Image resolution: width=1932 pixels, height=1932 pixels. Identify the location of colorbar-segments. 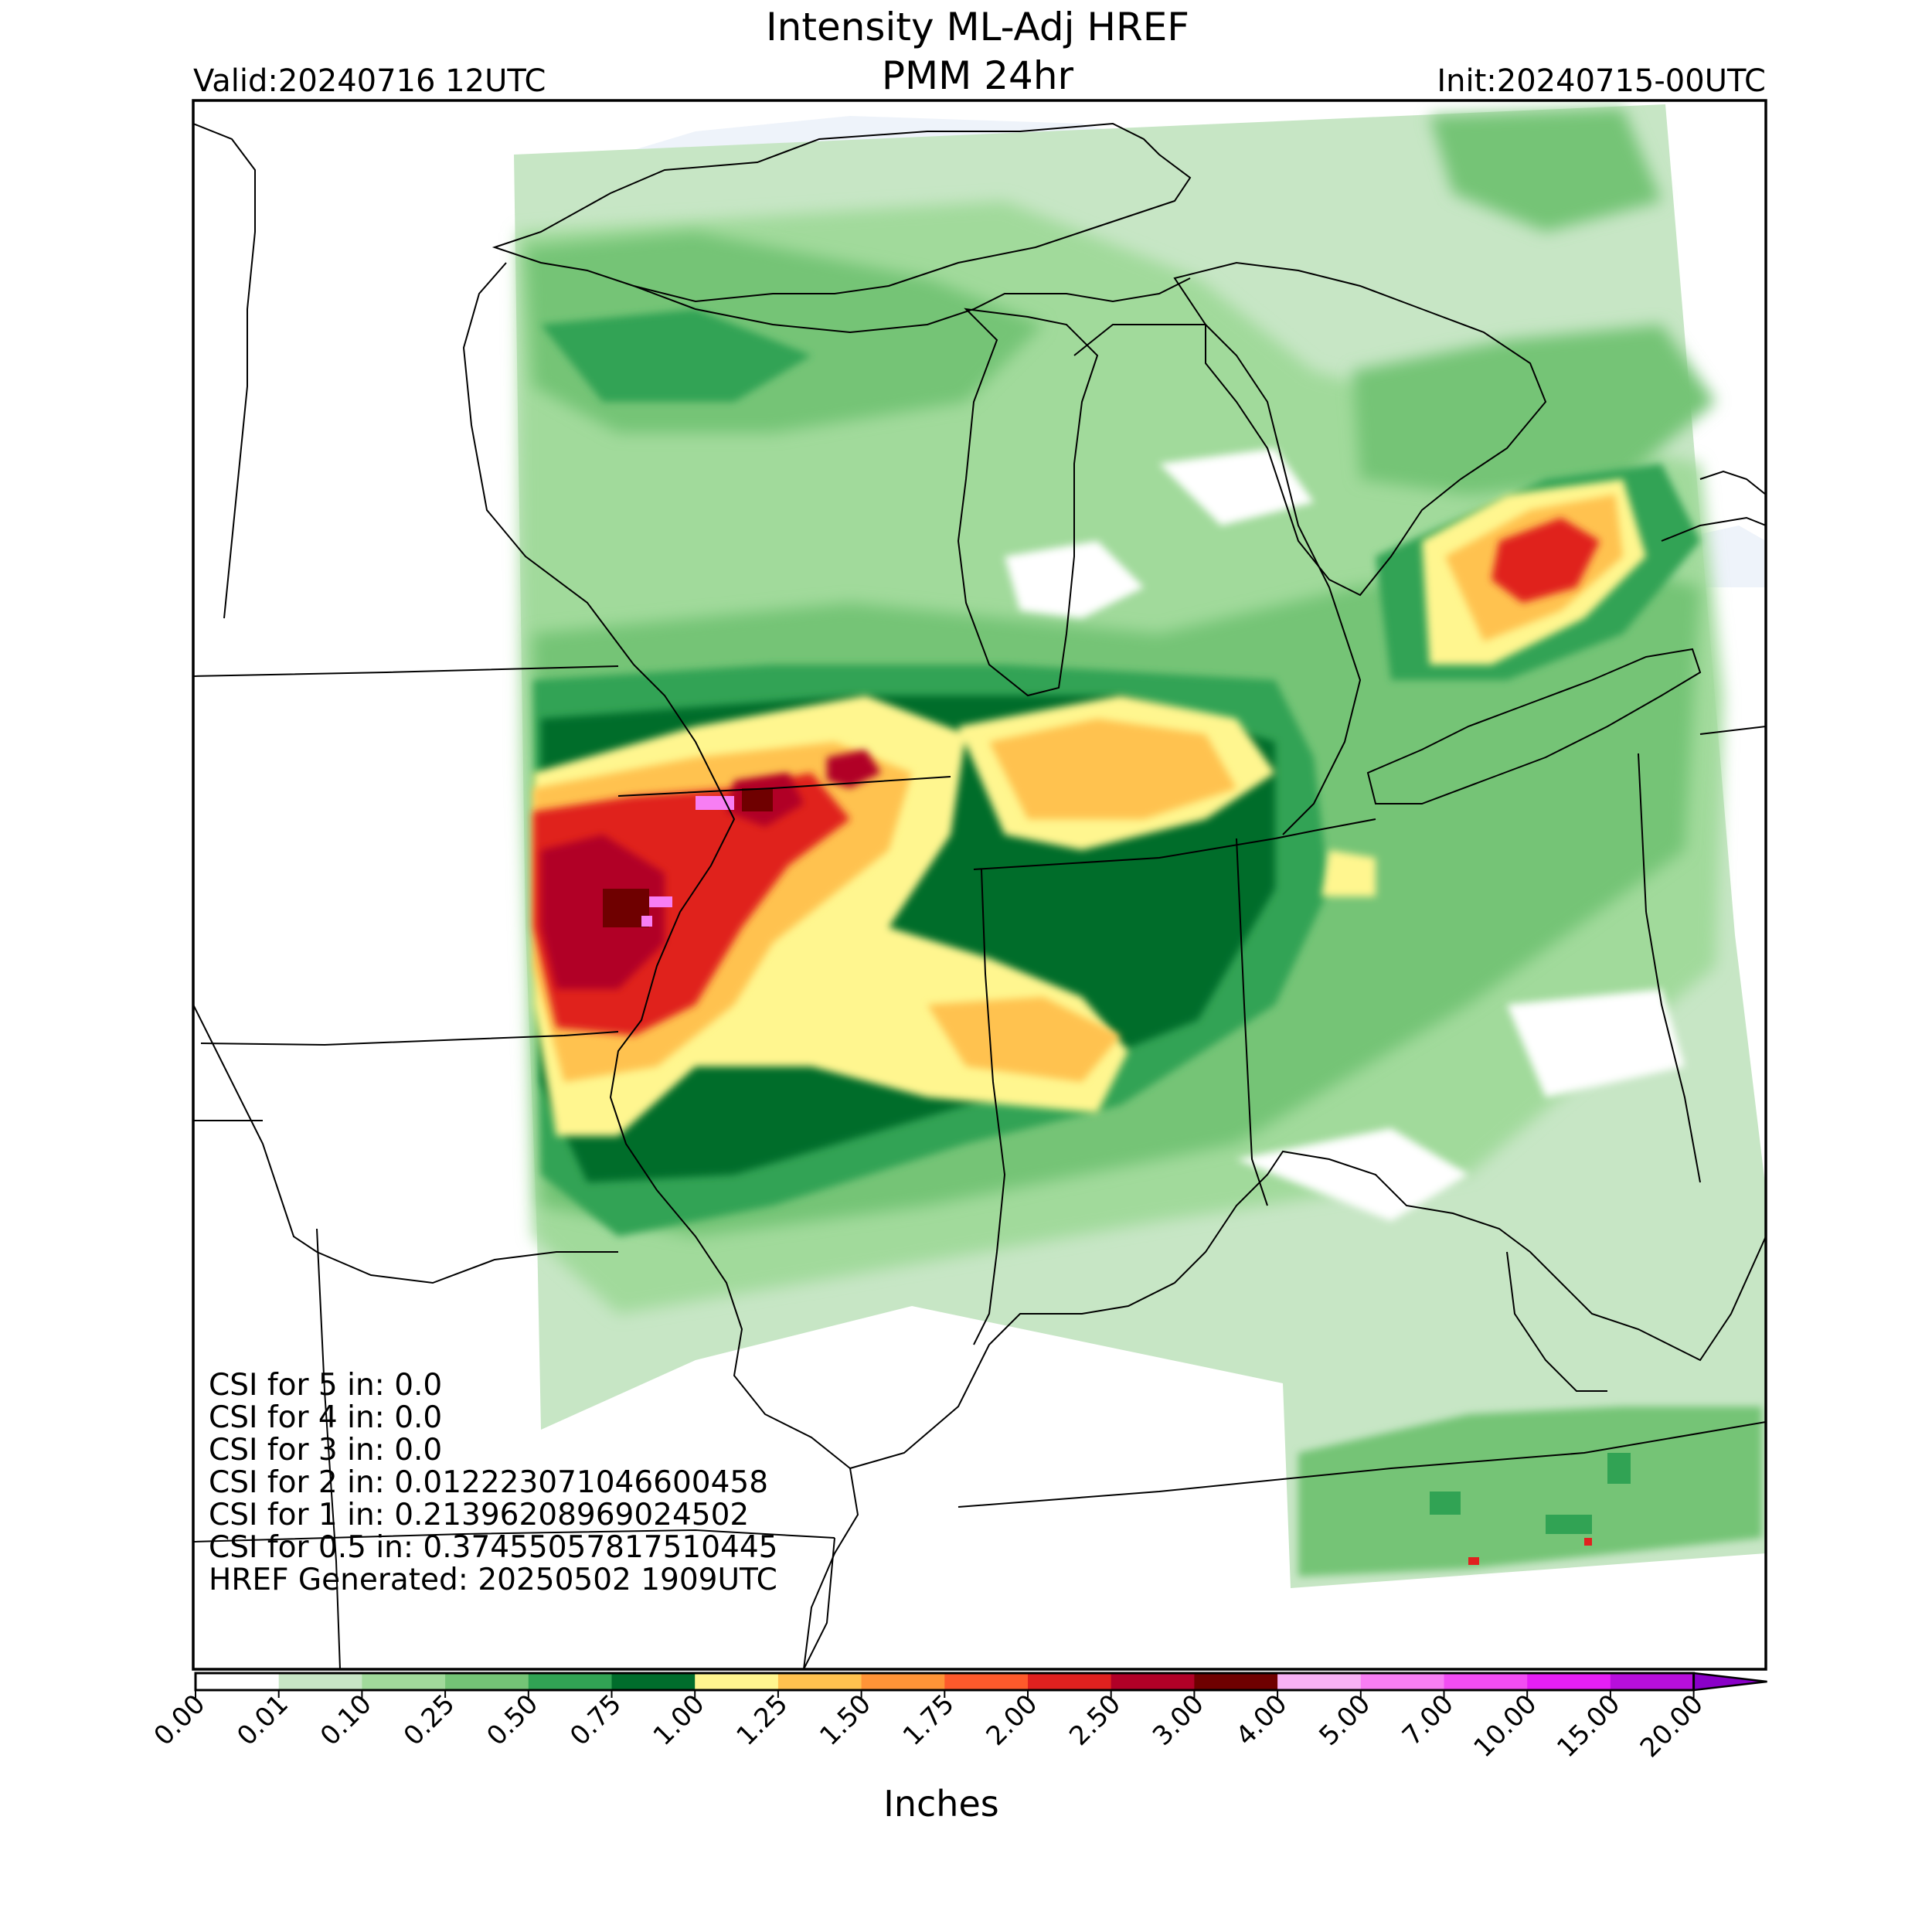
(946, 1682).